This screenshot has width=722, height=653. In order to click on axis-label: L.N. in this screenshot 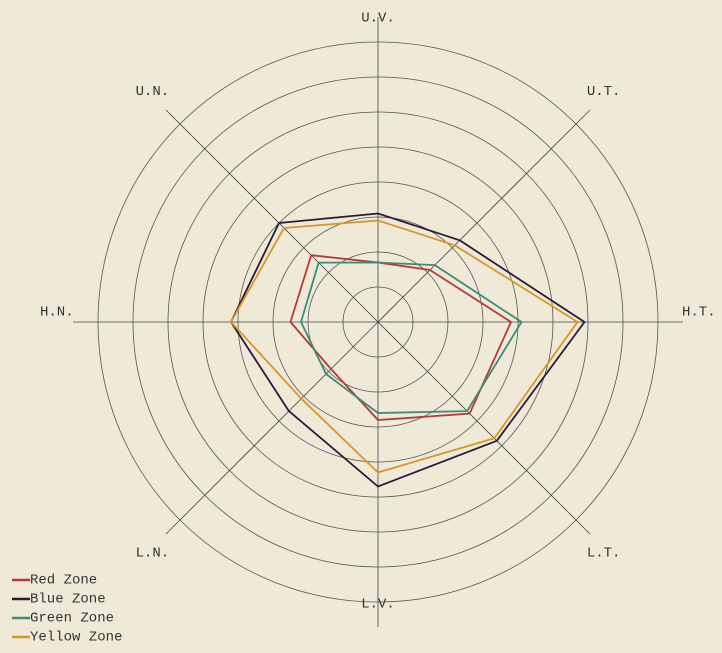, I will do `click(153, 553)`.